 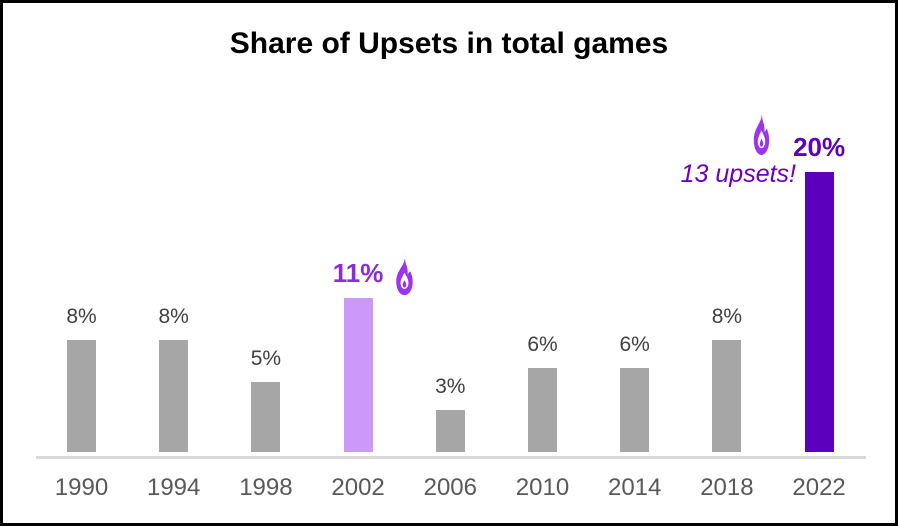 I want to click on value-label-1990: 8%, so click(x=81, y=316).